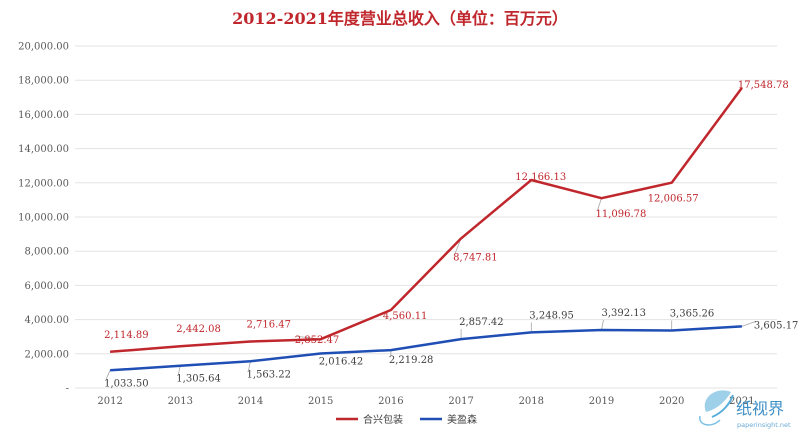 This screenshot has width=800, height=438. I want to click on y-tick-label: -, so click(67, 389).